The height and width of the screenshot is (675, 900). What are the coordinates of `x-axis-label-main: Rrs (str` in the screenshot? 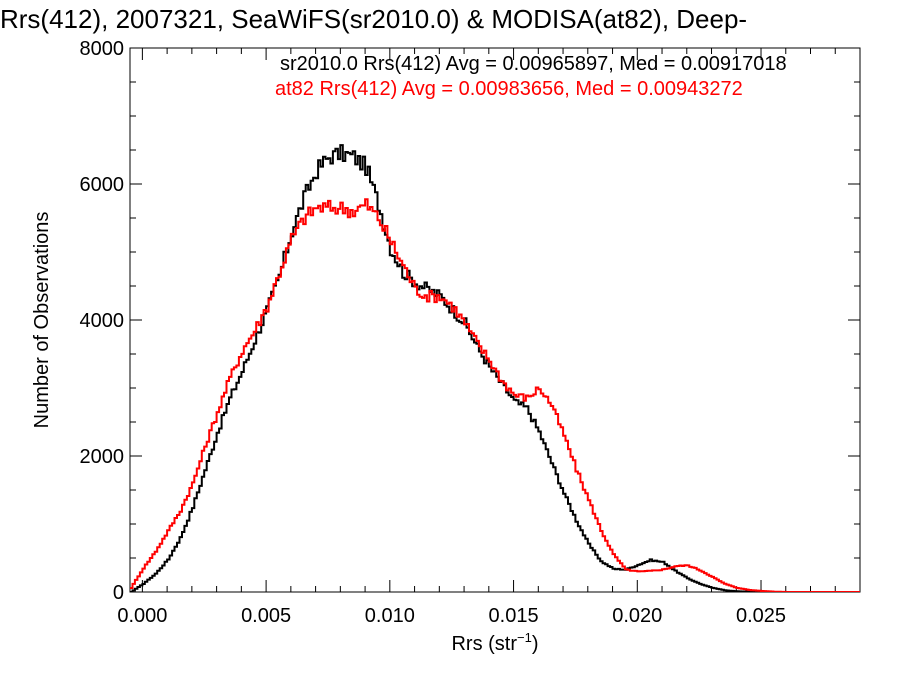 It's located at (484, 644).